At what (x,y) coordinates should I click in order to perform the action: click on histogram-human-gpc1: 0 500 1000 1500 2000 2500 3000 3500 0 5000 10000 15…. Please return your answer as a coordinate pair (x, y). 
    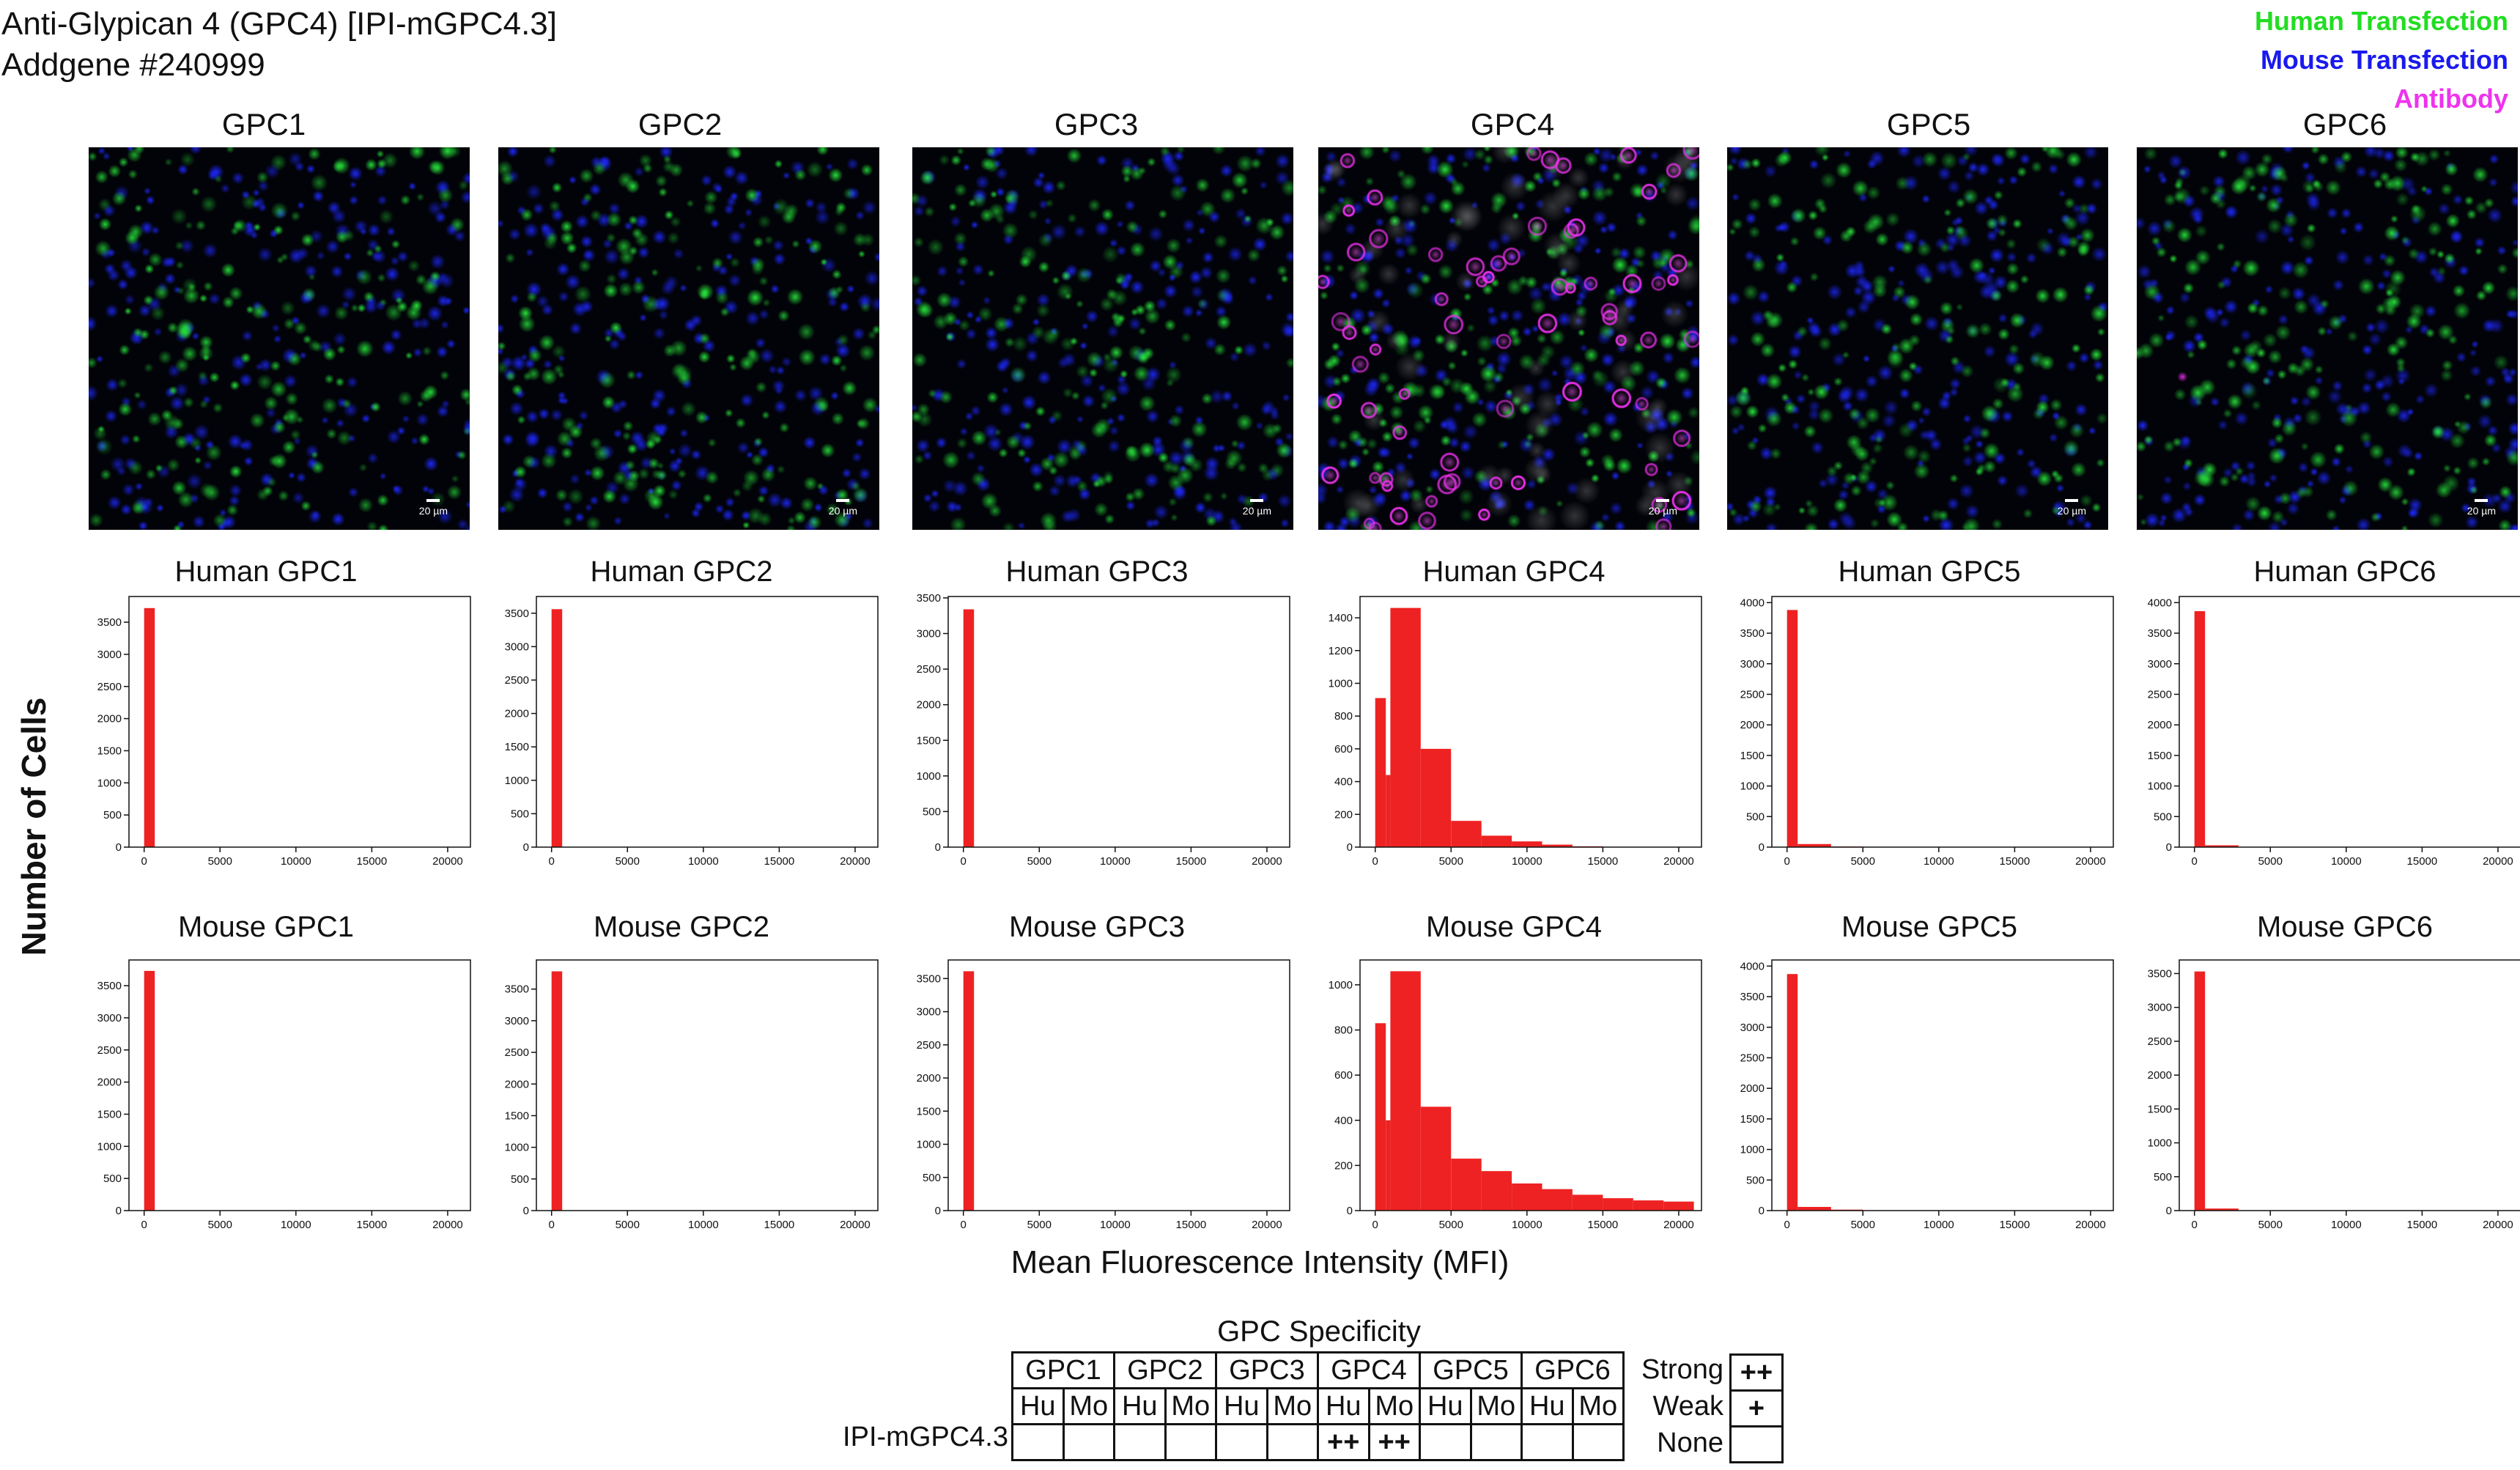
    Looking at the image, I should click on (284, 732).